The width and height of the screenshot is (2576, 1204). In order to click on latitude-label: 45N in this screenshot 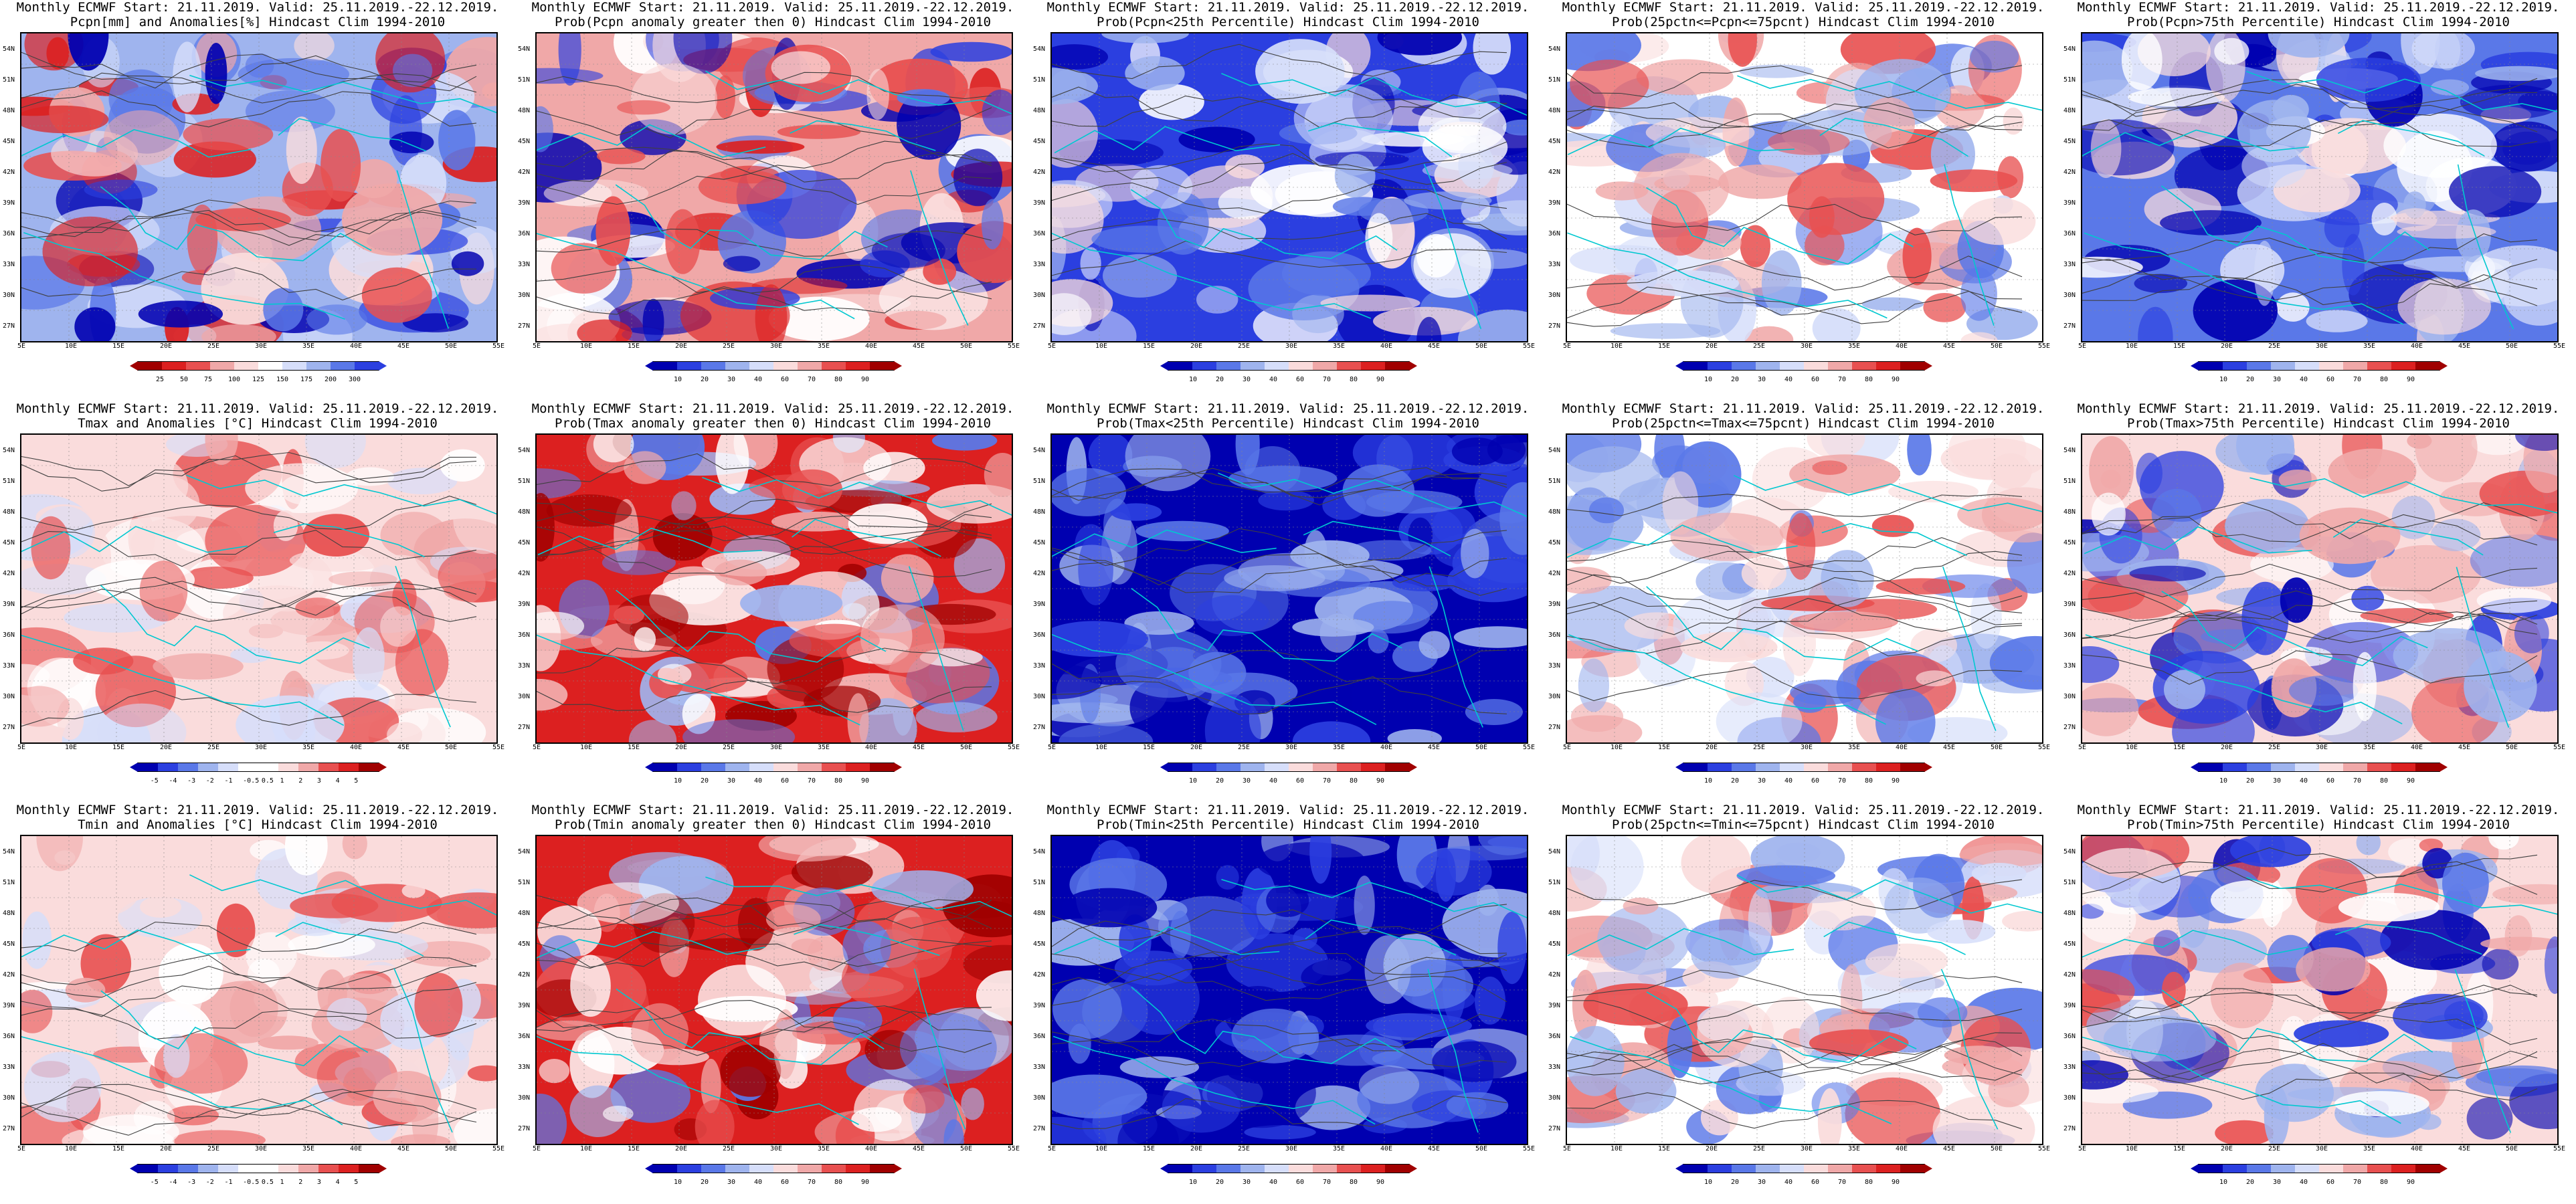, I will do `click(2069, 141)`.